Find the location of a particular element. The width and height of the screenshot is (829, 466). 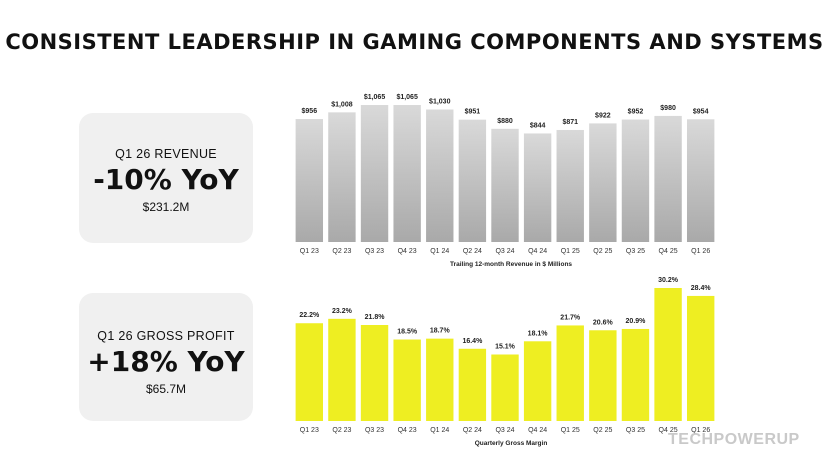

profit-amount: $65.7M is located at coordinates (166, 389).